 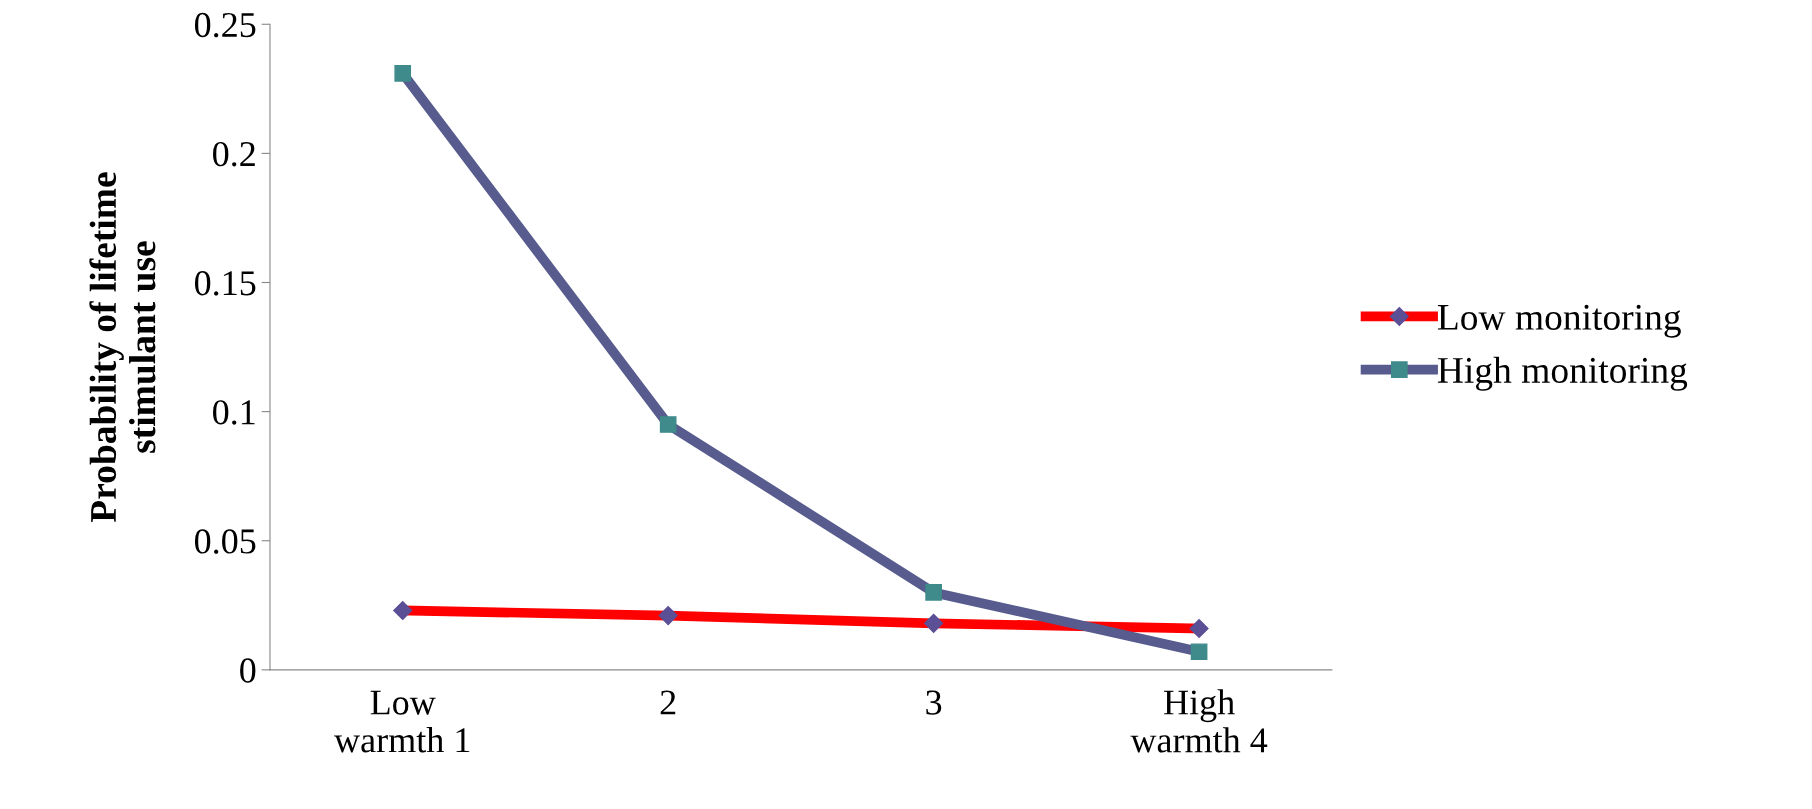 What do you see at coordinates (122, 347) in the screenshot?
I see `y-axis-title: Probability of lifetime stimulant use` at bounding box center [122, 347].